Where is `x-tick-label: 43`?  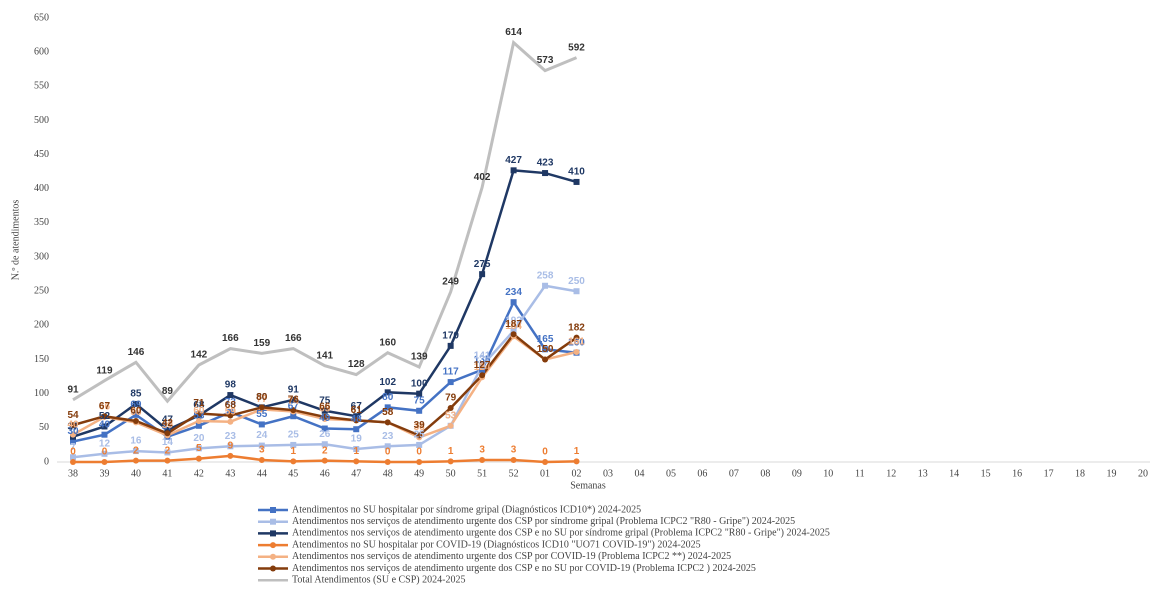 x-tick-label: 43 is located at coordinates (230, 473).